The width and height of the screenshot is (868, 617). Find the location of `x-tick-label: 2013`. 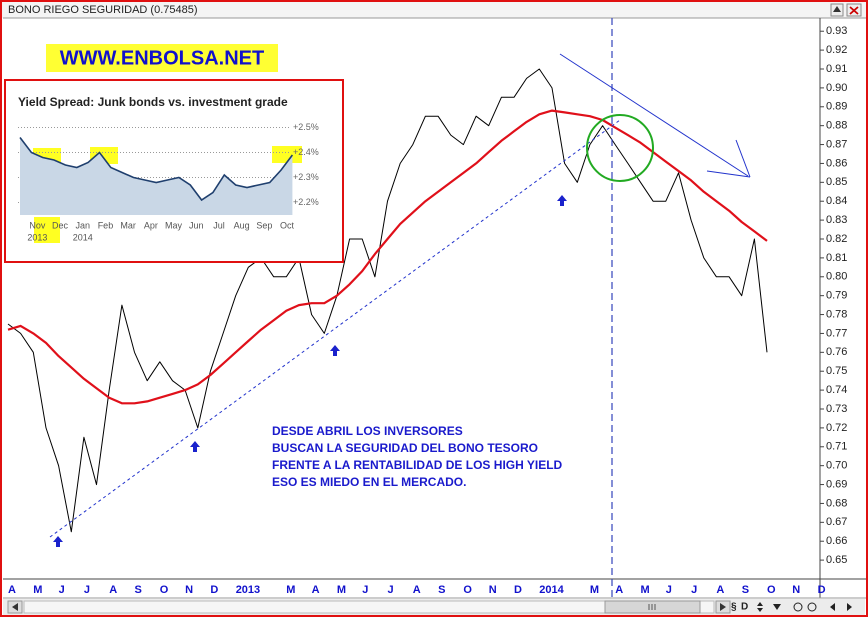

x-tick-label: 2013 is located at coordinates (248, 590).